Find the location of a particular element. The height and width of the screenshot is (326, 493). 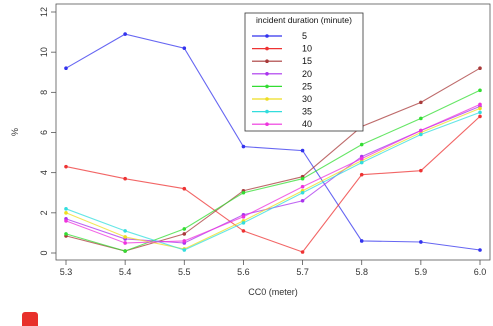

legend-entry: 10 is located at coordinates (282, 49).